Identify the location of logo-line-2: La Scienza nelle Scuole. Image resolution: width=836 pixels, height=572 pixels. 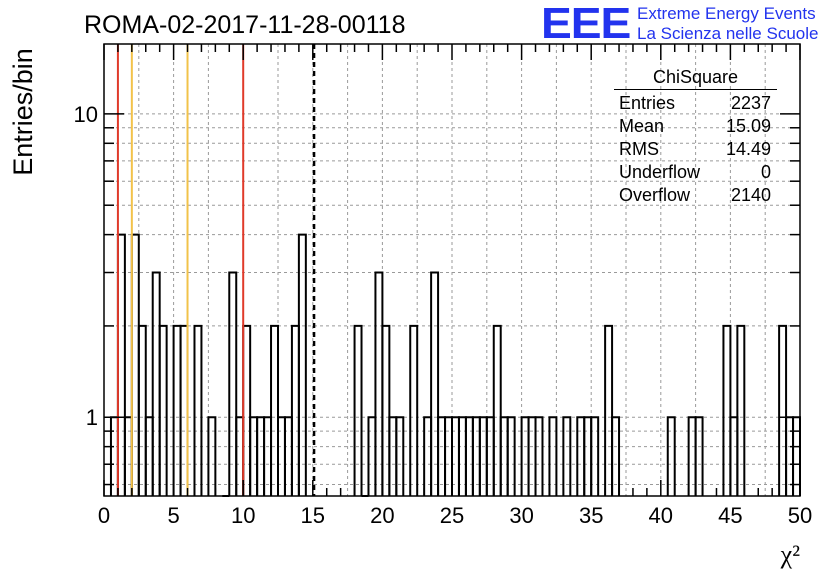
(728, 33).